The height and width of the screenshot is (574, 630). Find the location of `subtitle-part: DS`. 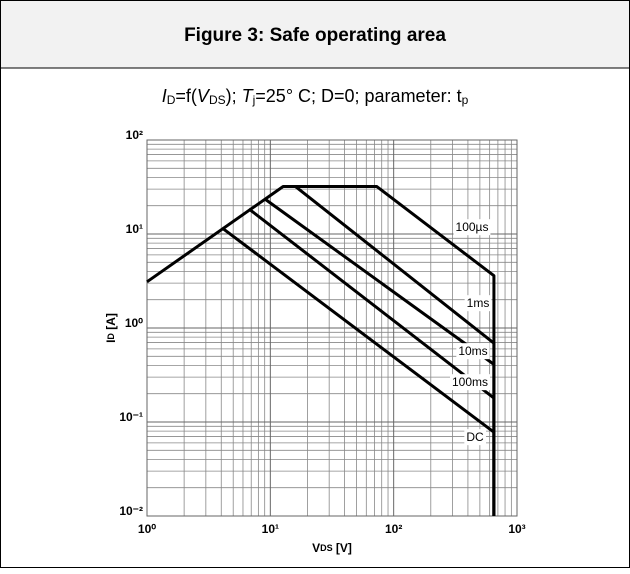

subtitle-part: DS is located at coordinates (217, 100).